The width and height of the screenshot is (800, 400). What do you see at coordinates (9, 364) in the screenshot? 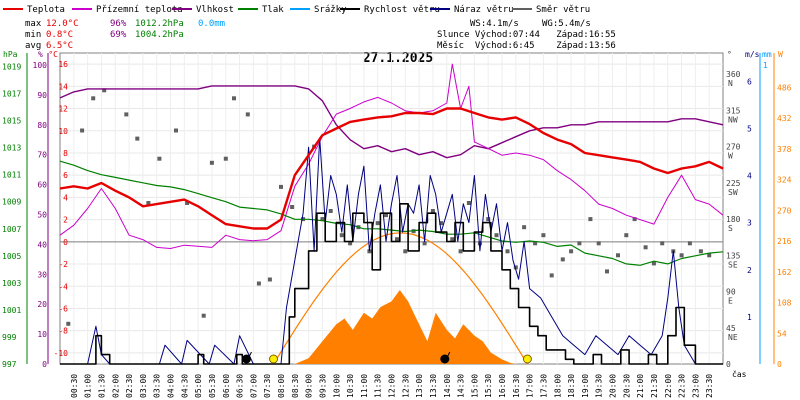
I see `axis-hpa-tick: 997` at bounding box center [9, 364].